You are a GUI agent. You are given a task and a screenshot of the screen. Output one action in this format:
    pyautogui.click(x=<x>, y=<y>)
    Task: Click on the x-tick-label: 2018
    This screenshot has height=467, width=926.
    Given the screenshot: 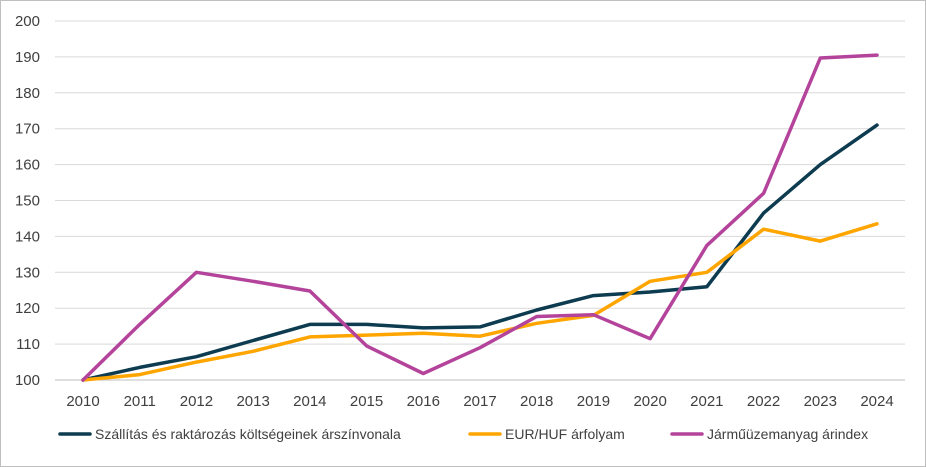 What is the action you would take?
    pyautogui.click(x=536, y=401)
    